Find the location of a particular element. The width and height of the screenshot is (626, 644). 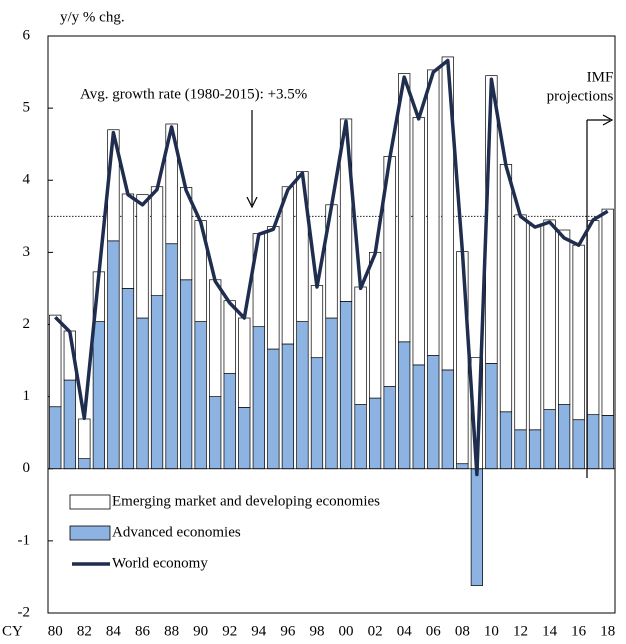

y-axis-label: y/y % chg. is located at coordinates (92, 17).